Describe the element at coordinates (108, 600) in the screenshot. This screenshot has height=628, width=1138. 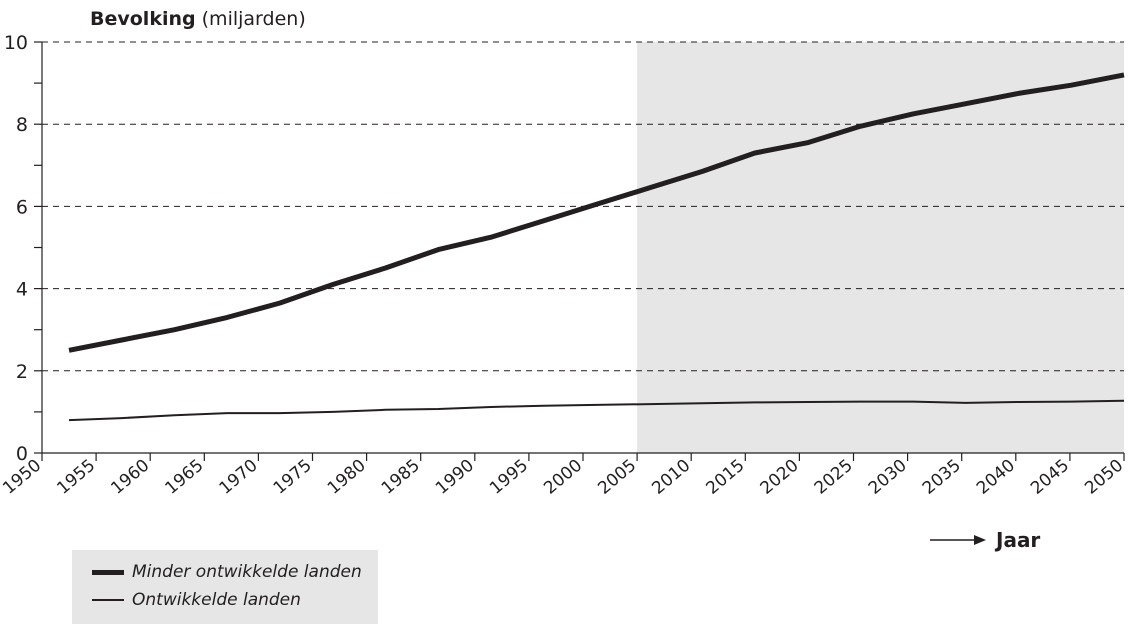
I see `legend-swatch-thin` at that location.